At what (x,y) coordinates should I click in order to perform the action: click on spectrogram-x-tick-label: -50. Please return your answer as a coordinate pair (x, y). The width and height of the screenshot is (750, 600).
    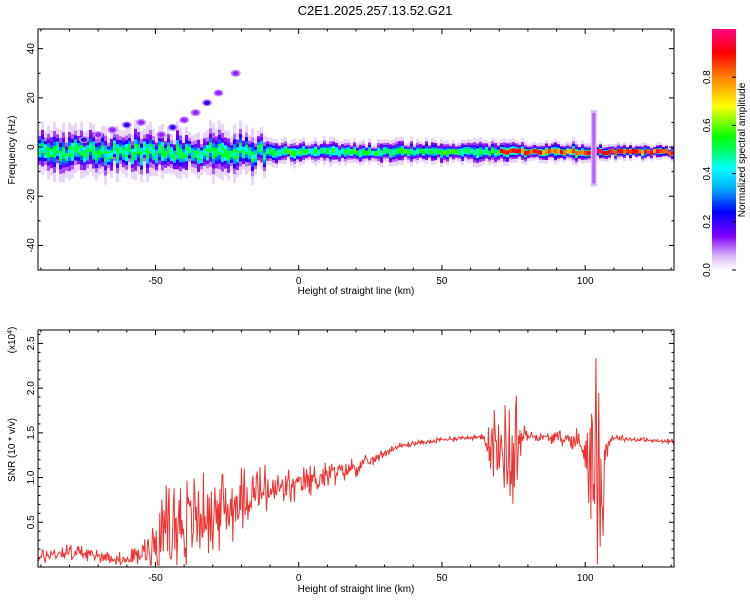
    Looking at the image, I should click on (155, 281).